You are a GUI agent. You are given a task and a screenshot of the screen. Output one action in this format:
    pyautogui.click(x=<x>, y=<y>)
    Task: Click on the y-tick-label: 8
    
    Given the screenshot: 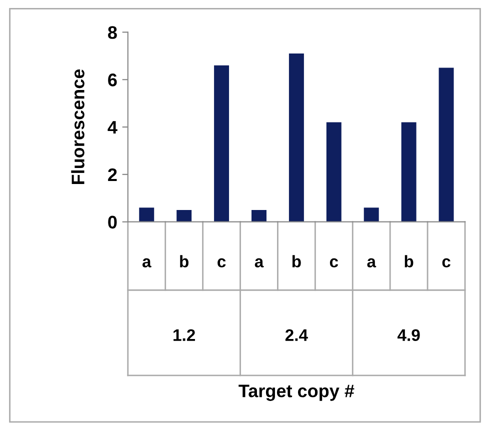 What is the action you would take?
    pyautogui.click(x=112, y=32)
    